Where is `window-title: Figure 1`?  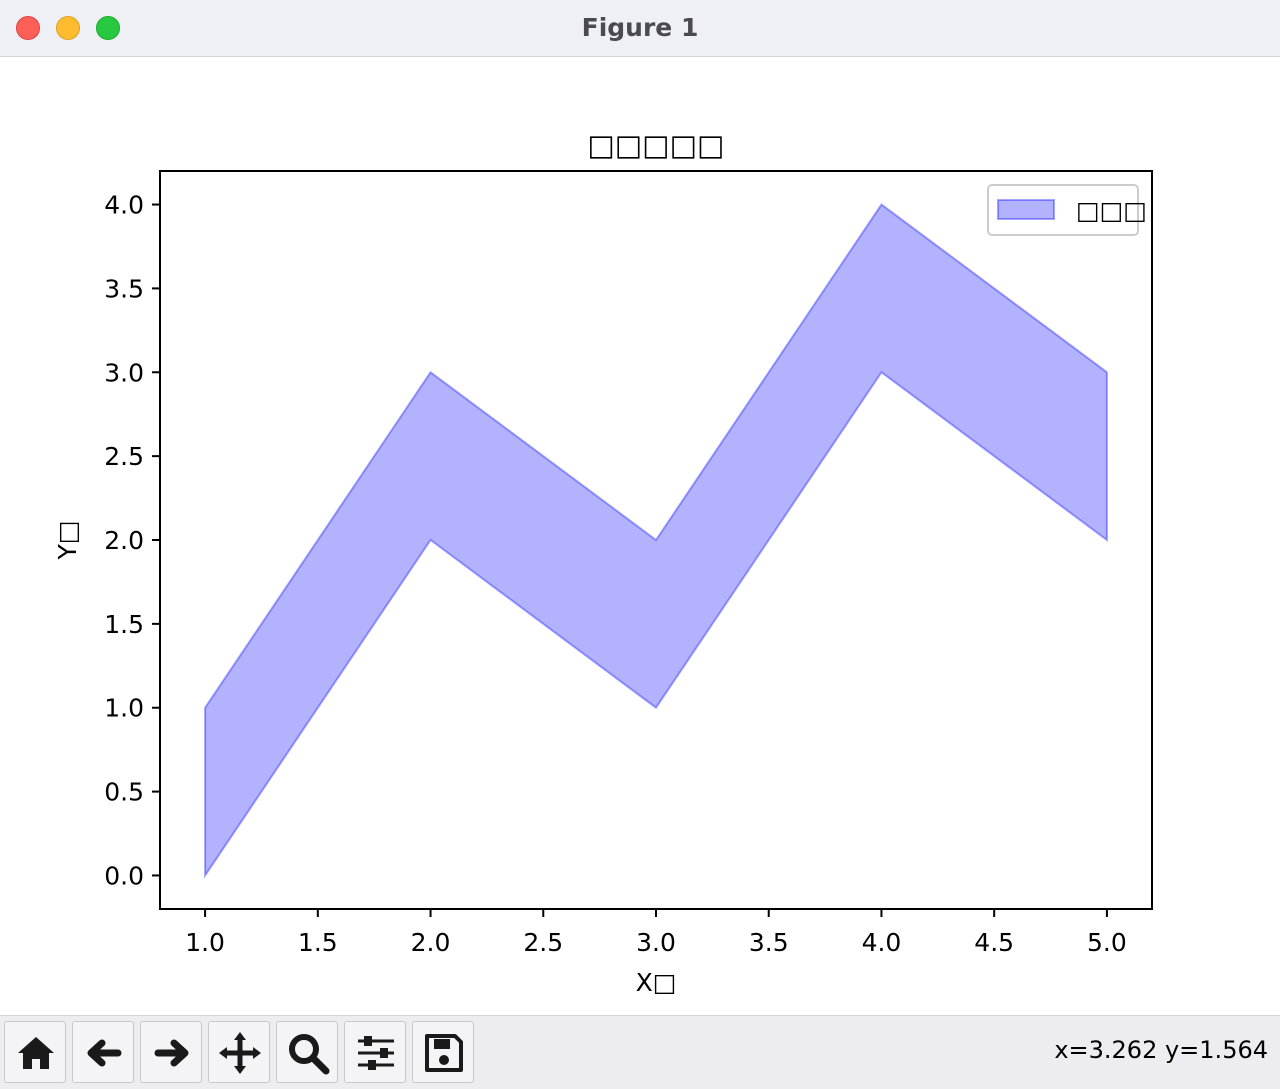
window-title: Figure 1 is located at coordinates (640, 27).